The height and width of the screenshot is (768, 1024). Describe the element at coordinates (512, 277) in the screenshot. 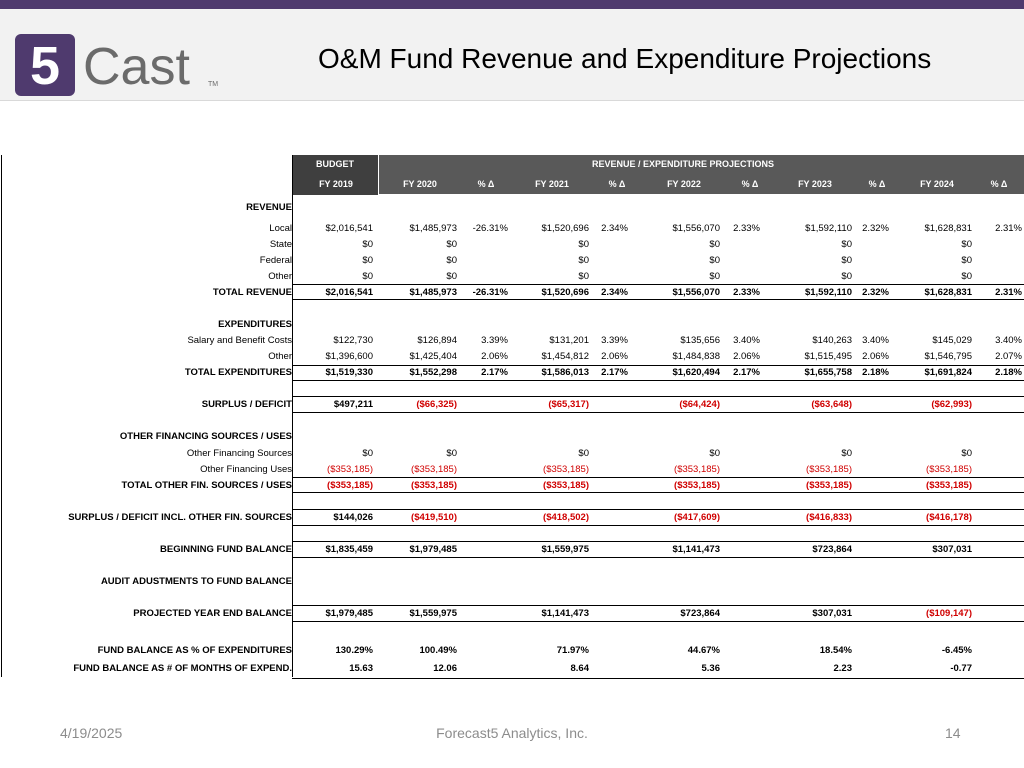

I see `table-row: Other $0 $0 $0 $0 $0 $0` at that location.